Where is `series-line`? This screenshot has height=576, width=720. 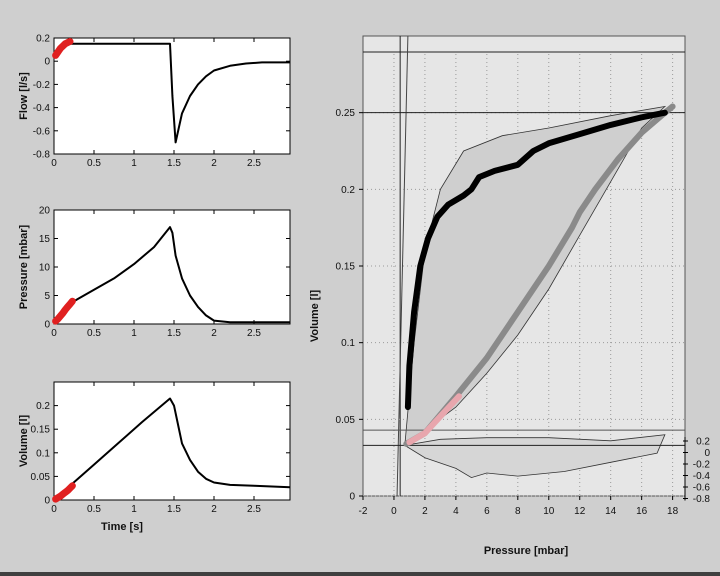 series-line is located at coordinates (172, 449).